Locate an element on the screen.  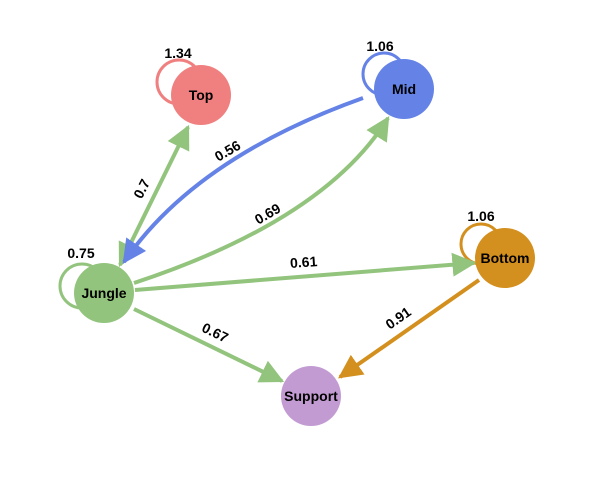
node-support-circle is located at coordinates (311, 396).